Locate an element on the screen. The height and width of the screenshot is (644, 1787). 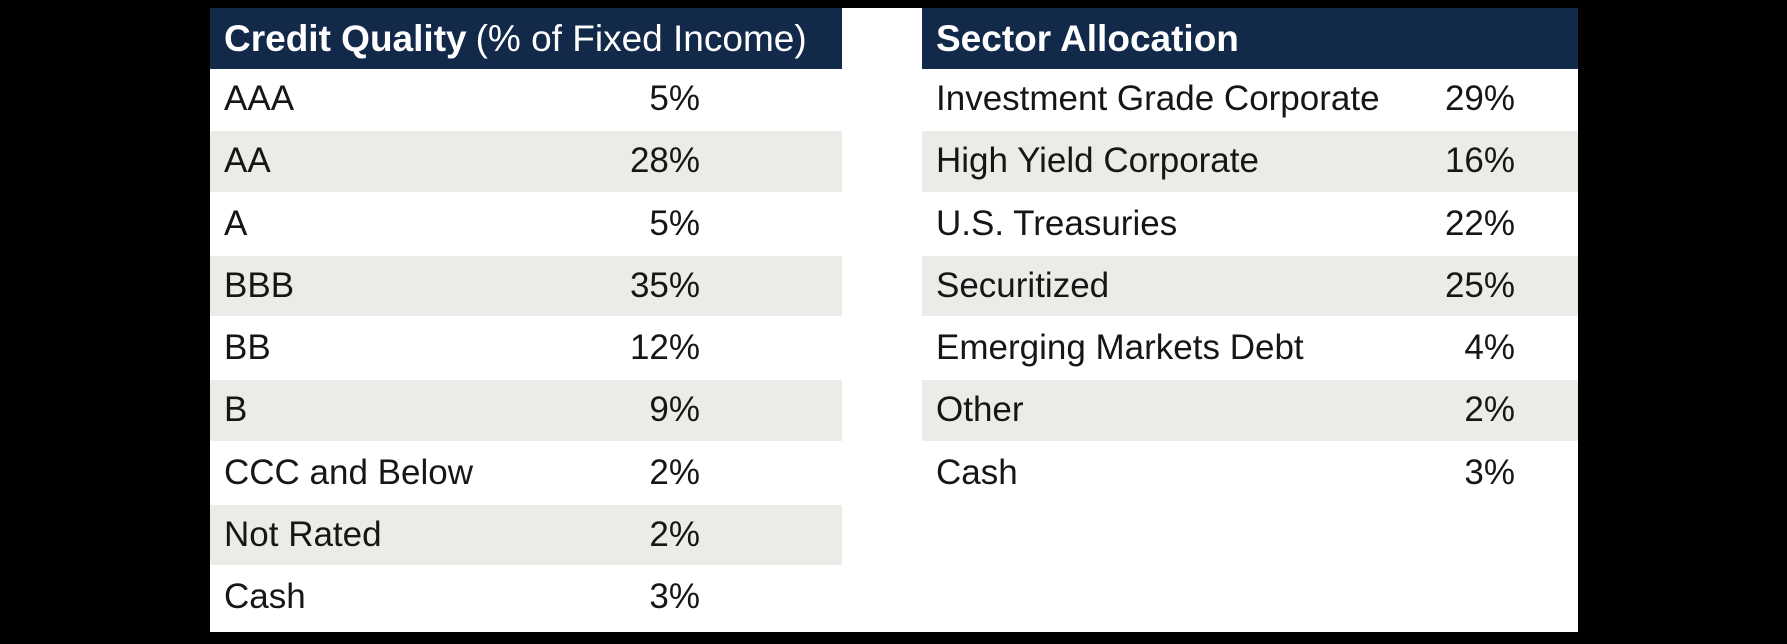
row-value: 28% is located at coordinates (664, 161).